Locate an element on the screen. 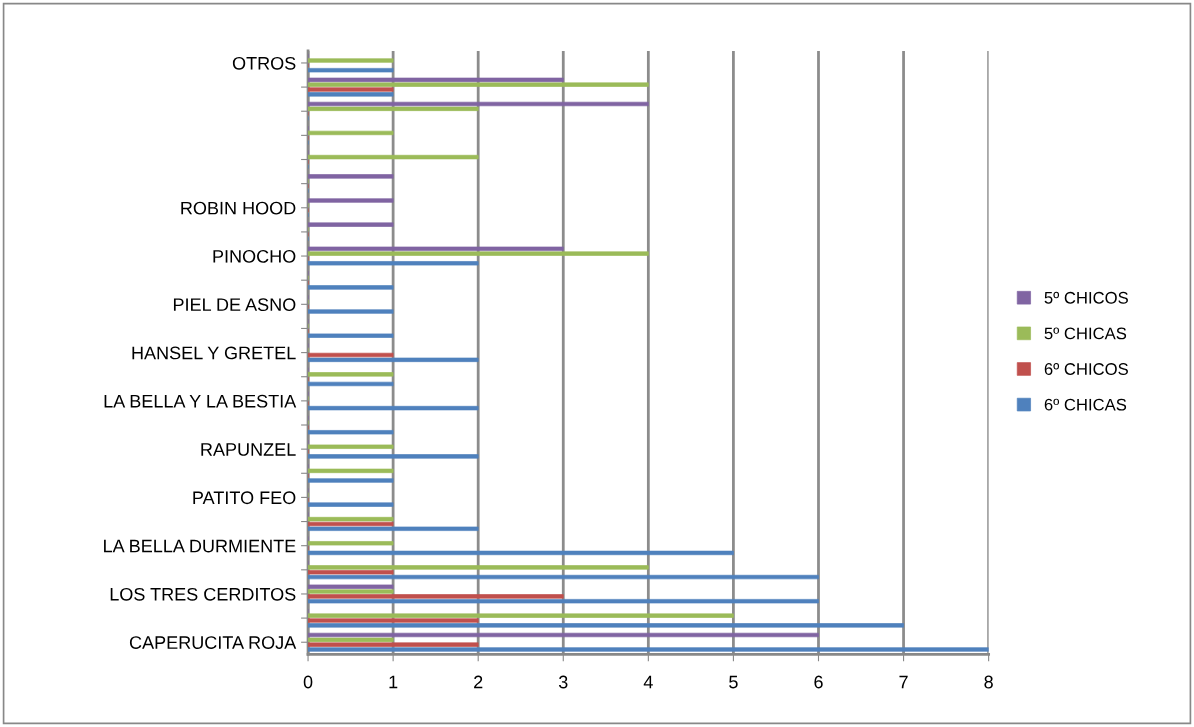 This screenshot has width=1194, height=727. y-tick-label: PATITO FEO is located at coordinates (244, 498).